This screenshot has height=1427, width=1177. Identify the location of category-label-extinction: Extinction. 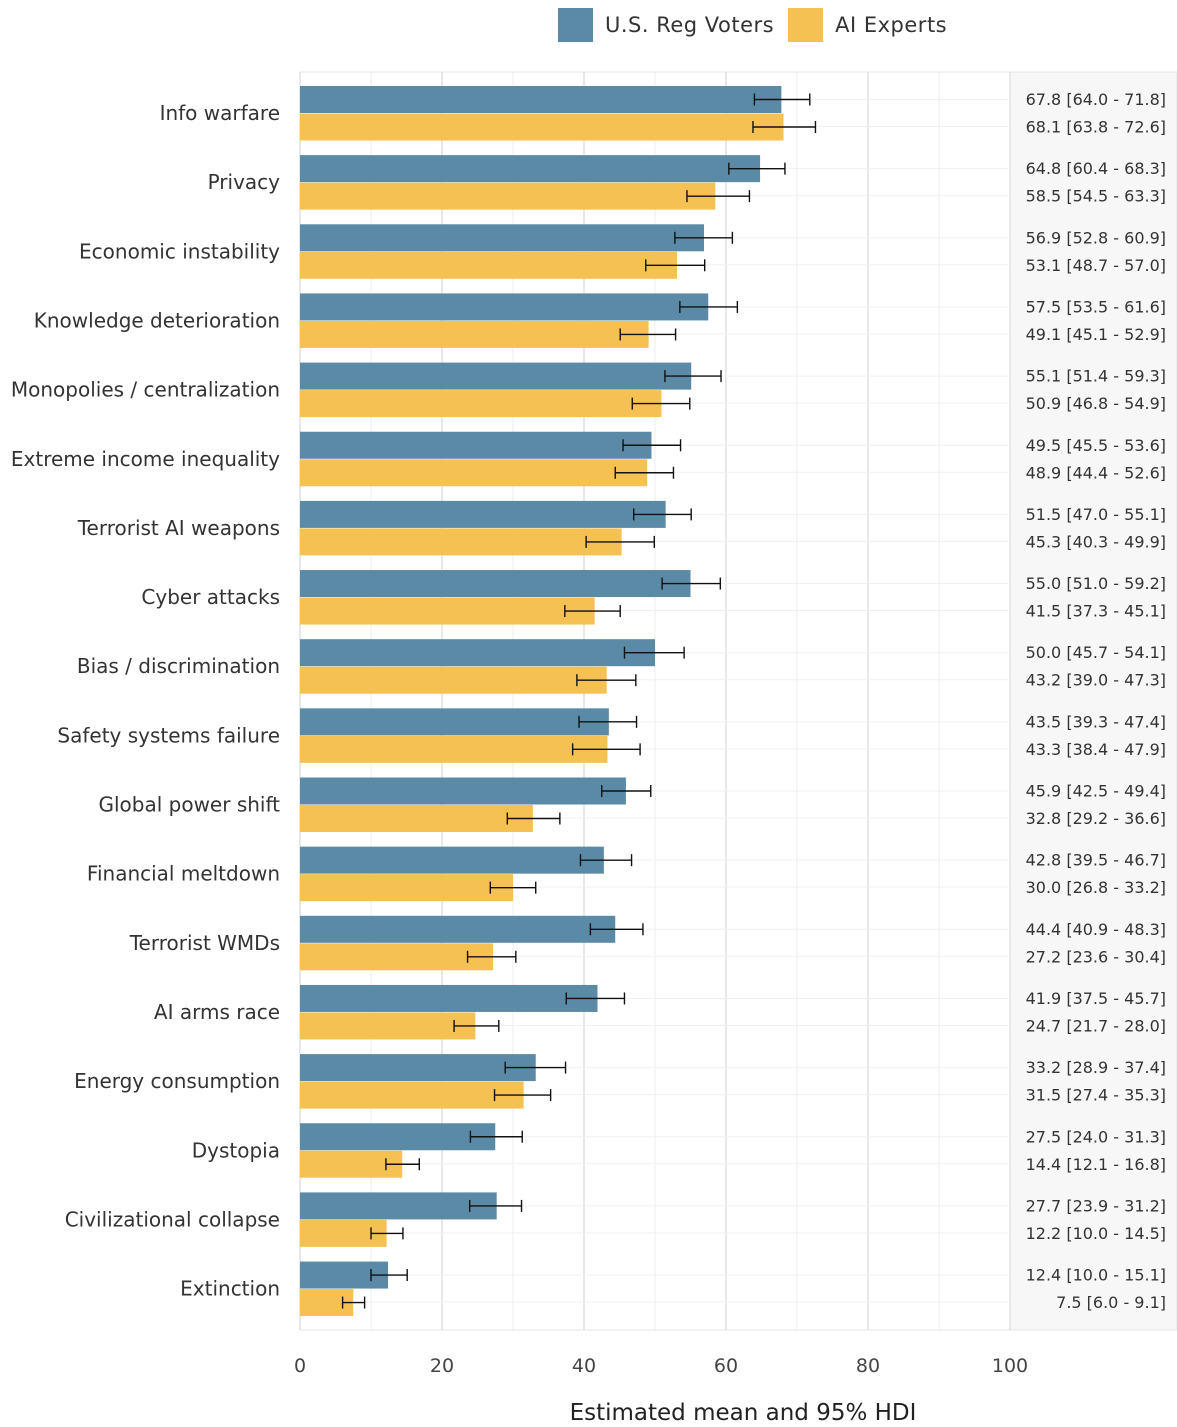
(230, 1289).